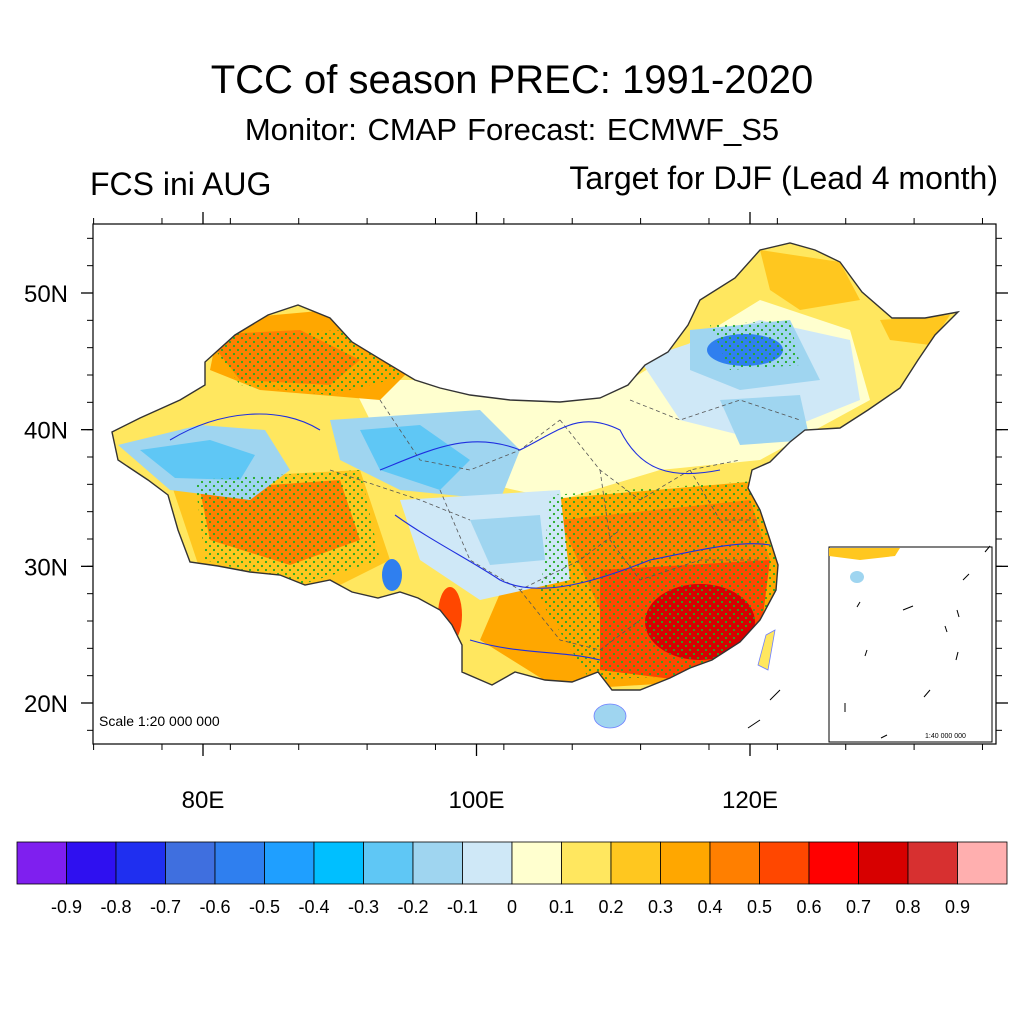  What do you see at coordinates (759, 907) in the screenshot?
I see `colorbar-label: 0.5` at bounding box center [759, 907].